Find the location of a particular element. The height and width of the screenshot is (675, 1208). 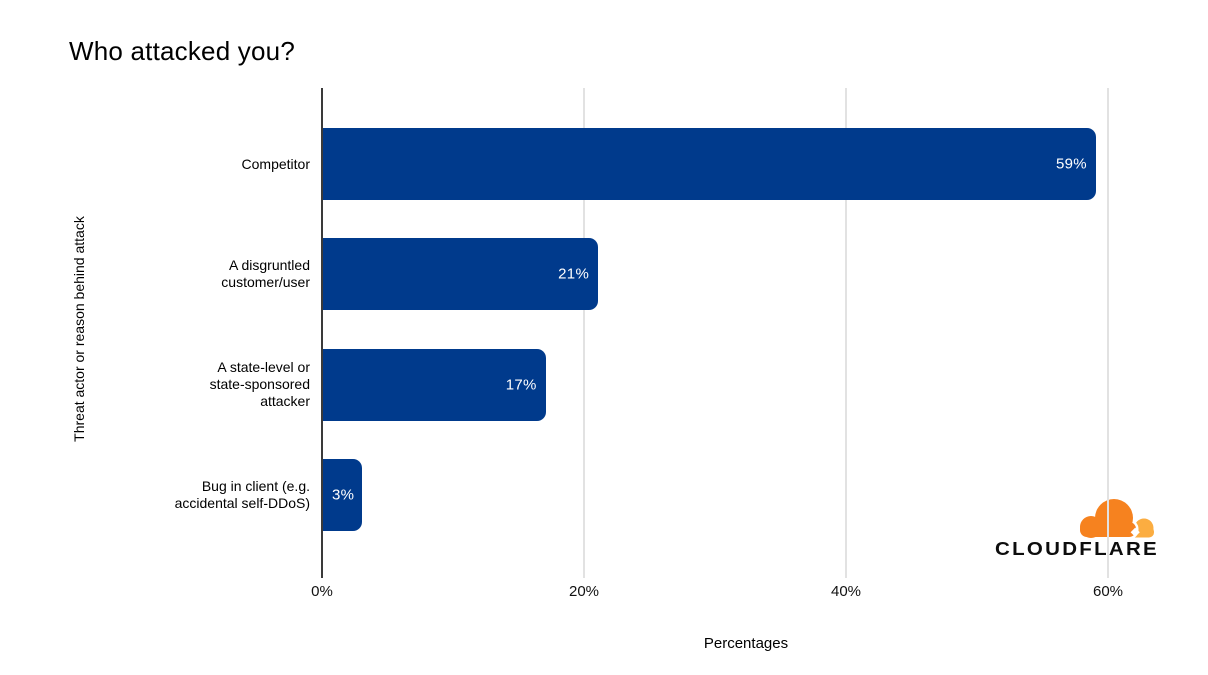

bar: 59% is located at coordinates (709, 164).